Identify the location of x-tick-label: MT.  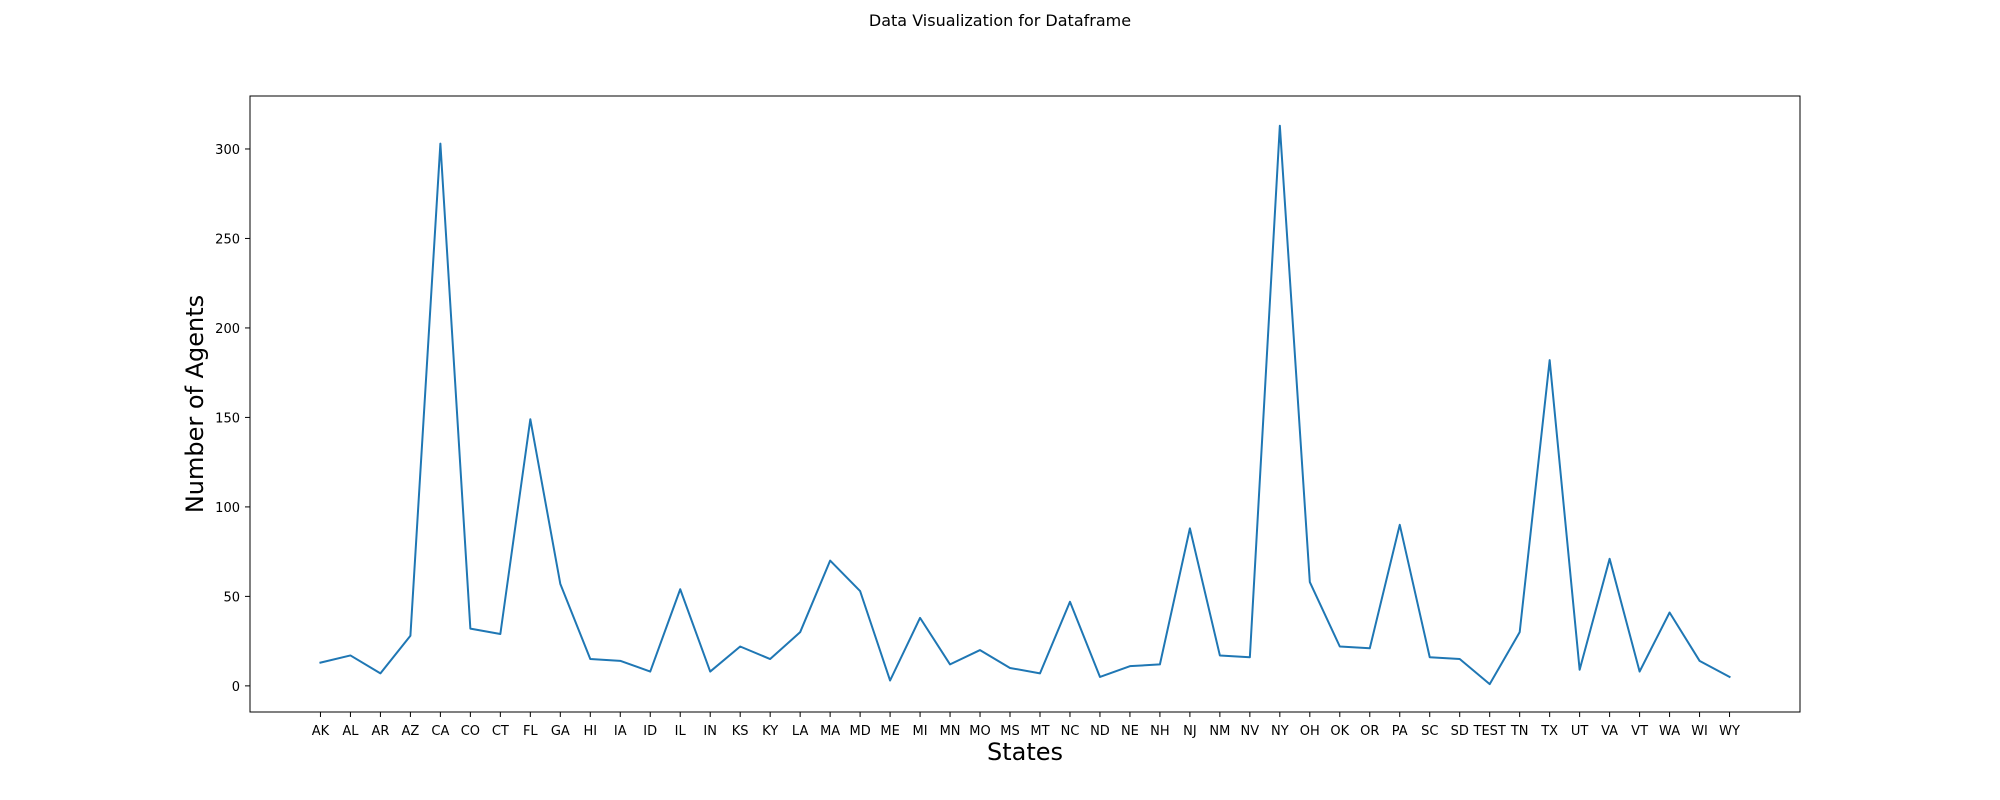
(1039, 731).